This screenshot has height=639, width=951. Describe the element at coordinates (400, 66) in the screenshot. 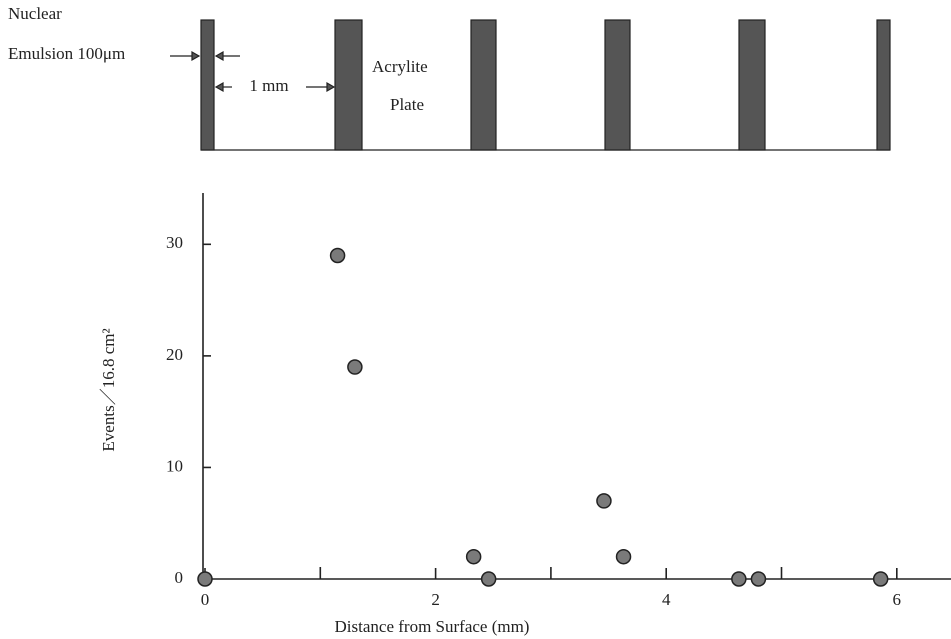

I see `annotation: Acrylite` at that location.